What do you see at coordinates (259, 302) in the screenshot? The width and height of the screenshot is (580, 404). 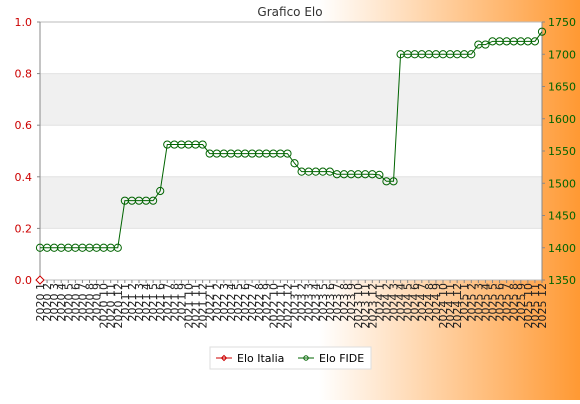 I see `x-tick-label: 2022 8` at bounding box center [259, 302].